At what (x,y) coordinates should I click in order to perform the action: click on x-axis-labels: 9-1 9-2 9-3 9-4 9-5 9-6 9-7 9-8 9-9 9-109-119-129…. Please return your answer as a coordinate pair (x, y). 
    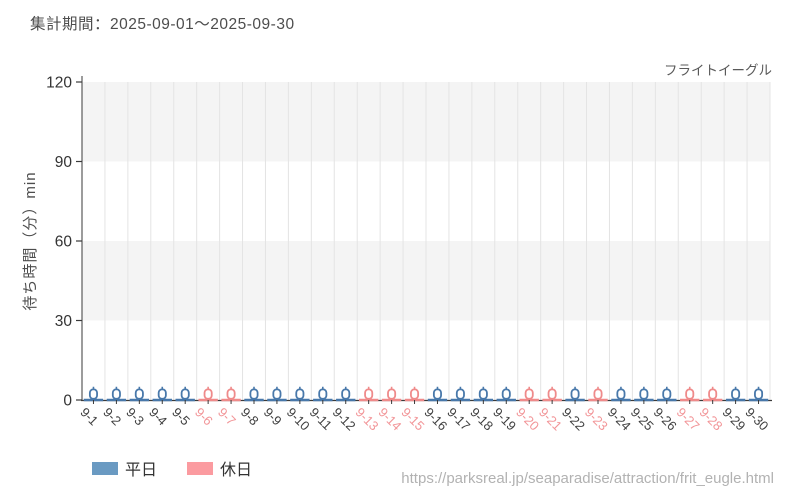
    Looking at the image, I should click on (424, 417).